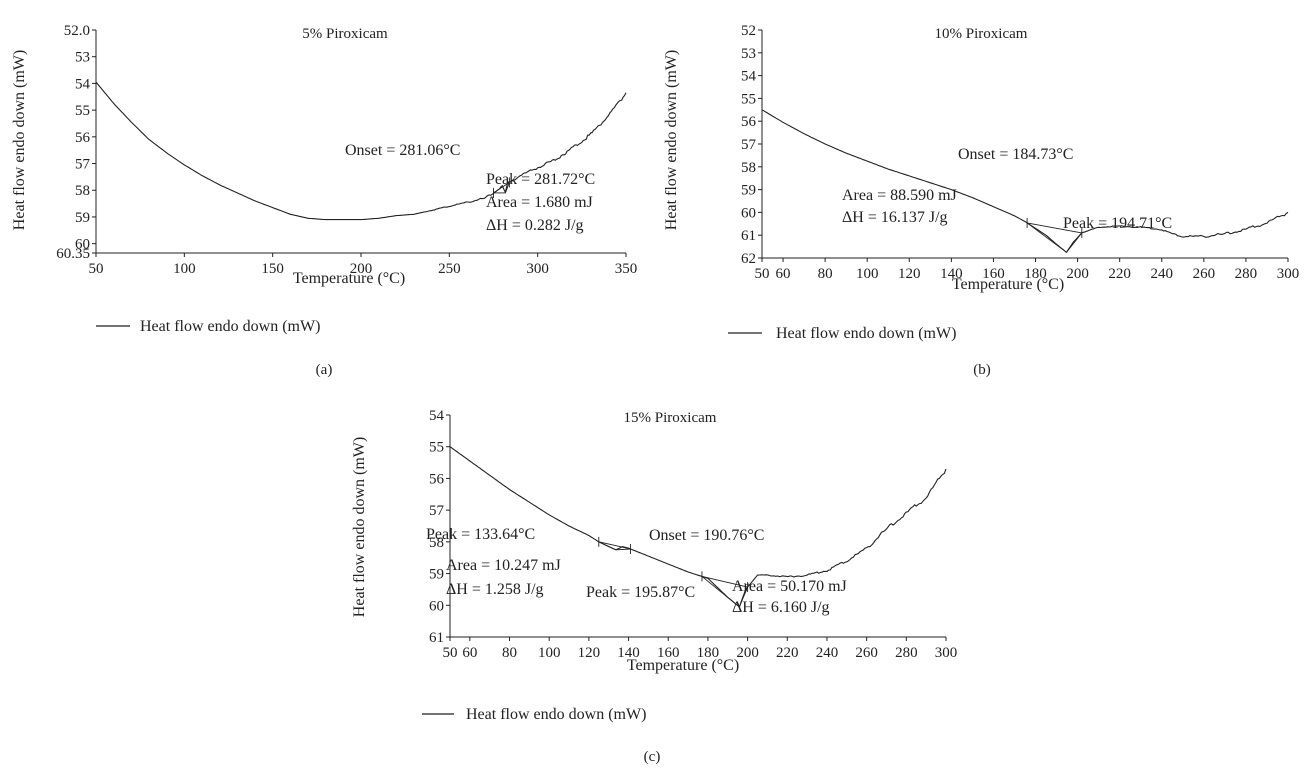 The height and width of the screenshot is (771, 1304). What do you see at coordinates (19, 140) in the screenshot?
I see `chart-a-y-axis-title: Heat flow endo down (mW)` at bounding box center [19, 140].